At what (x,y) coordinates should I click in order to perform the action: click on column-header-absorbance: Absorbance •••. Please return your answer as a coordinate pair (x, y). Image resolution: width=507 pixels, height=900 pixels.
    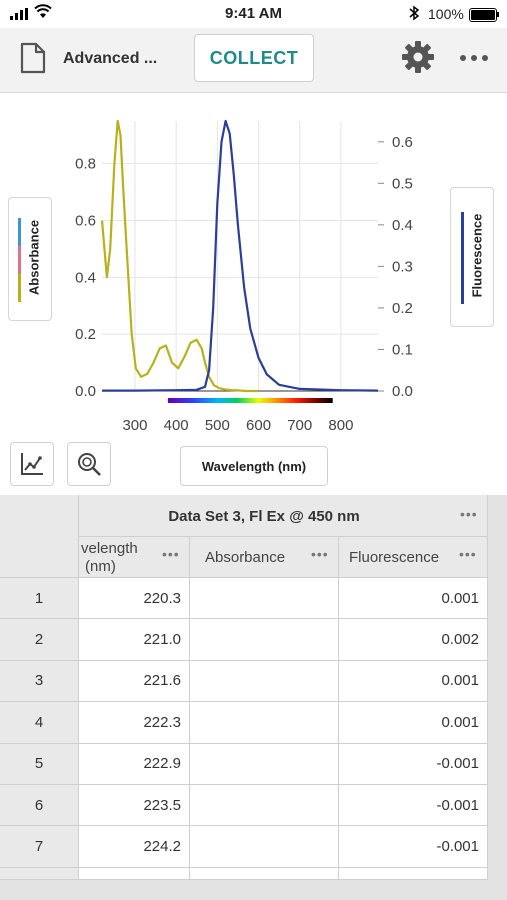
    Looking at the image, I should click on (264, 557).